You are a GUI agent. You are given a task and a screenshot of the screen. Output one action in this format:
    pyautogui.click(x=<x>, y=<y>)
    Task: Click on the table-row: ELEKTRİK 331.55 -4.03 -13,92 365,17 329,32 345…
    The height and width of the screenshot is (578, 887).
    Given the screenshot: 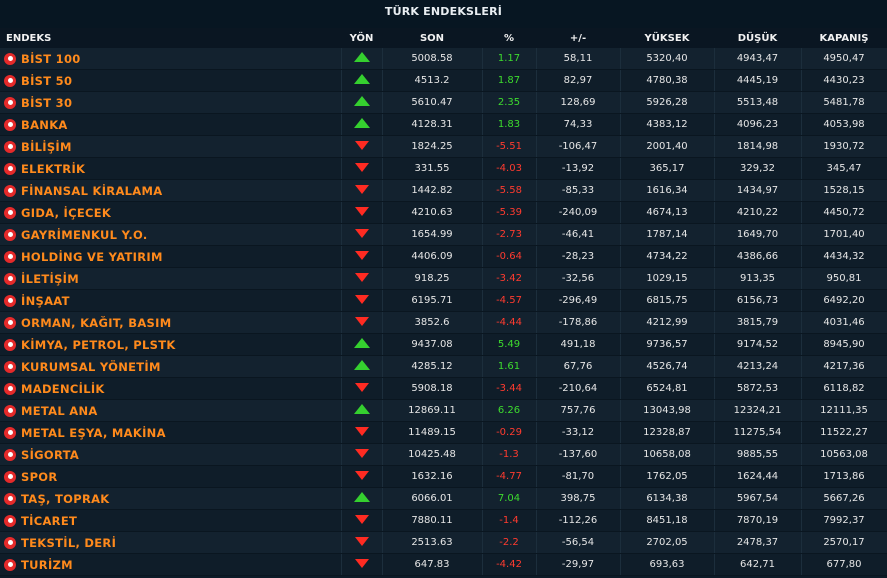 What is the action you would take?
    pyautogui.click(x=443, y=168)
    